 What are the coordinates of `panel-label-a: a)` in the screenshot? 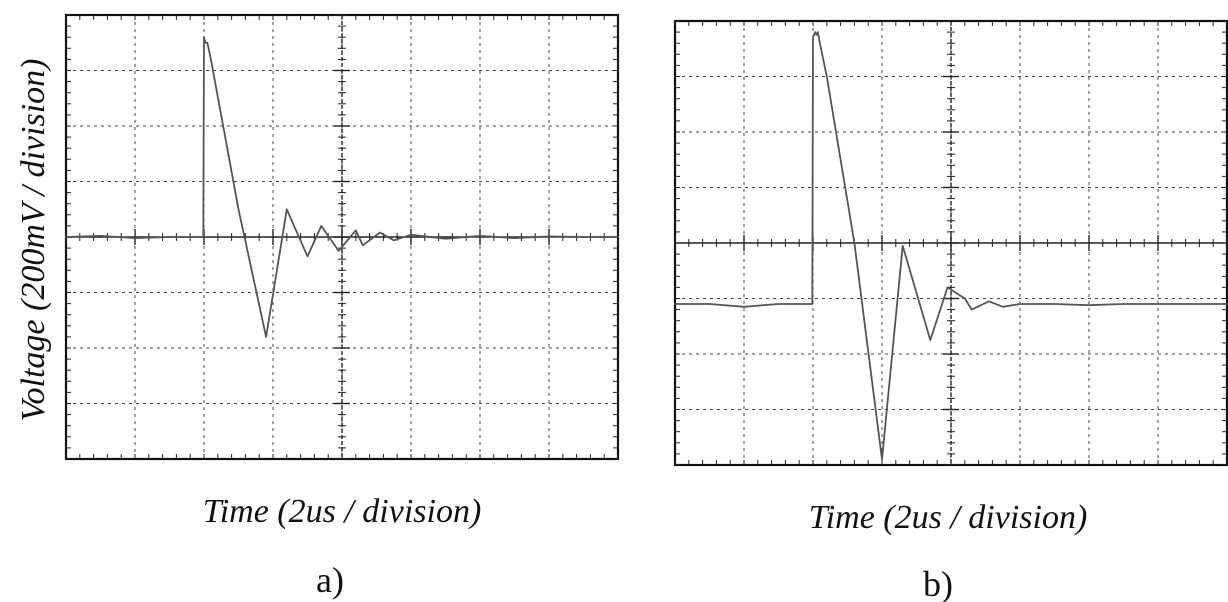 It's located at (330, 580).